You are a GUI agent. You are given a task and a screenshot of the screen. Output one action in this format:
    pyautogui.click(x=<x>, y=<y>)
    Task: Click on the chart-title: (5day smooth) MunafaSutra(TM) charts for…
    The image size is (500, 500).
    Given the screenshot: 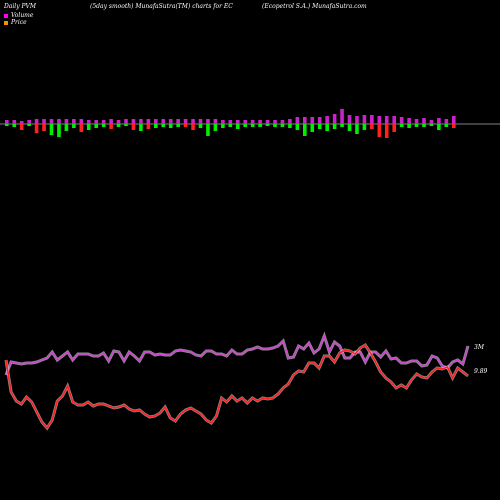 What is the action you would take?
    pyautogui.click(x=161, y=6)
    